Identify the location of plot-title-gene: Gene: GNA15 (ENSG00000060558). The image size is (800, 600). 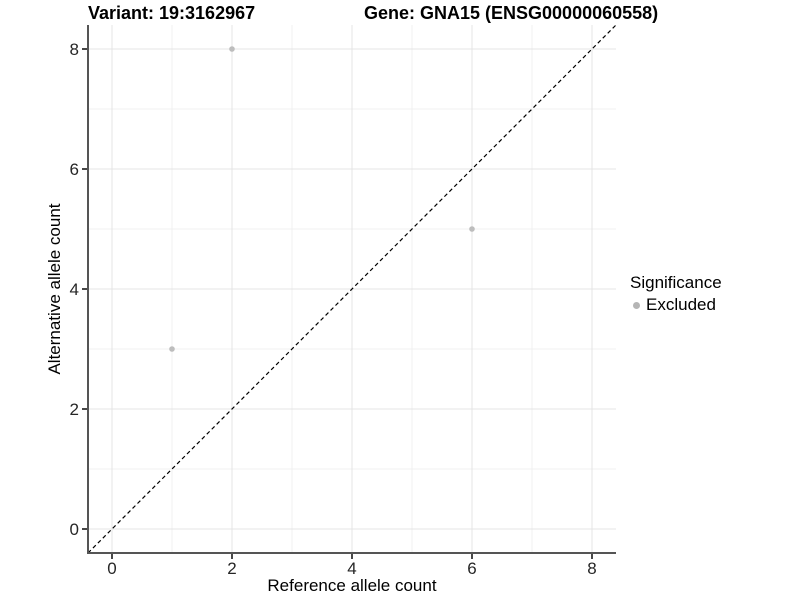
(511, 13).